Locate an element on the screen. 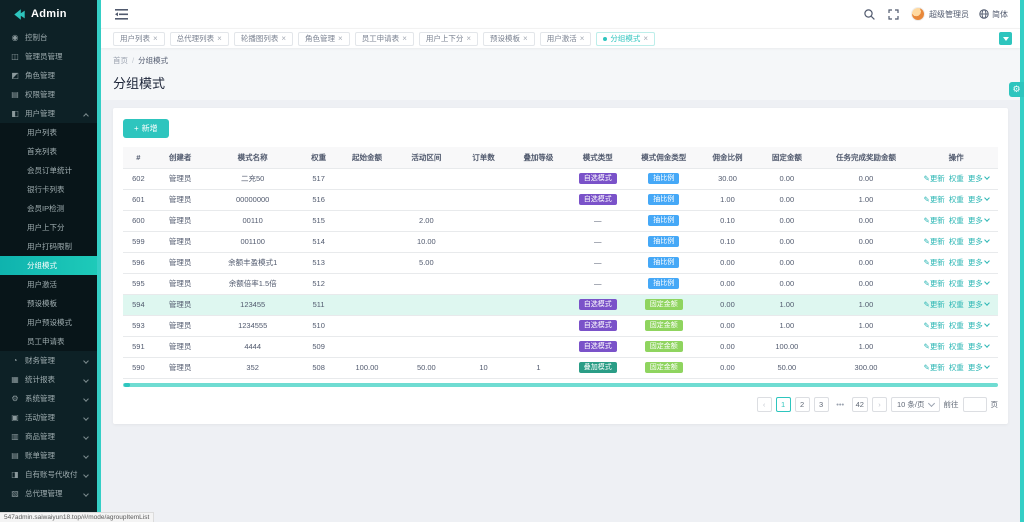  sidebar-item-own-account-payment: ◨ 自有账号代收付 is located at coordinates (48, 474).